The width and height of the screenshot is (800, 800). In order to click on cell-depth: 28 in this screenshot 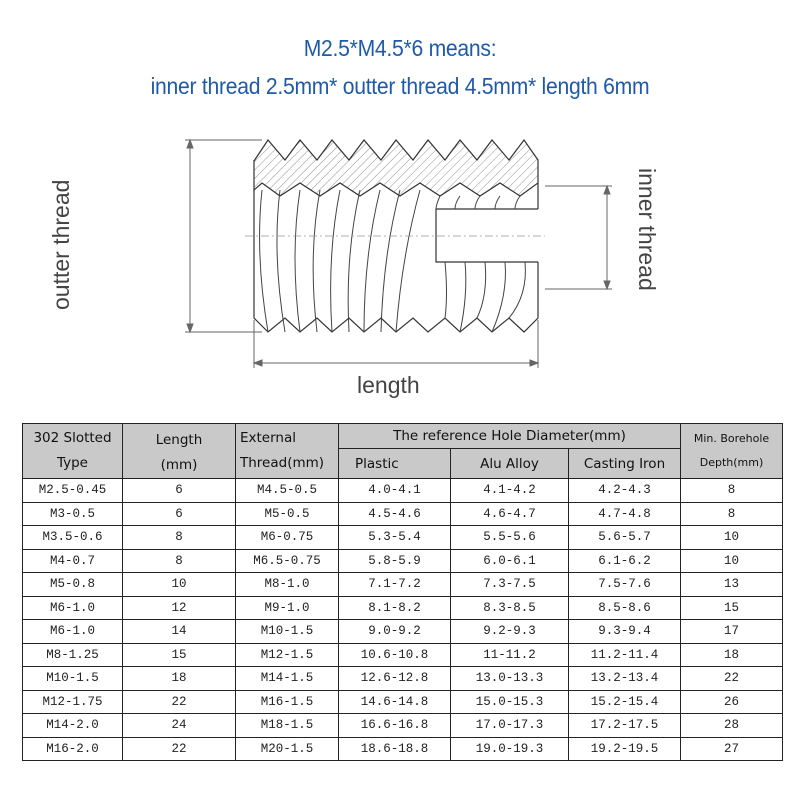, I will do `click(732, 725)`.